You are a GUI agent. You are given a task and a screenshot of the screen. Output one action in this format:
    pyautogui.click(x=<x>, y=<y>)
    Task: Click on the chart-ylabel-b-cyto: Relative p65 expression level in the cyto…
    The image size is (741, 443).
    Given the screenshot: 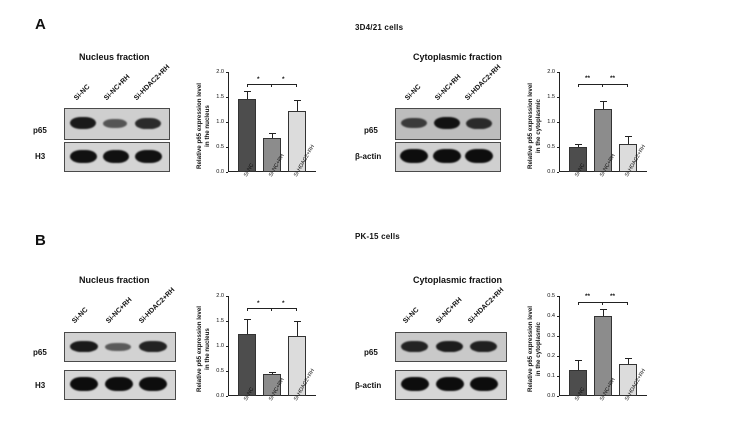 What is the action you would take?
    pyautogui.click(x=534, y=349)
    